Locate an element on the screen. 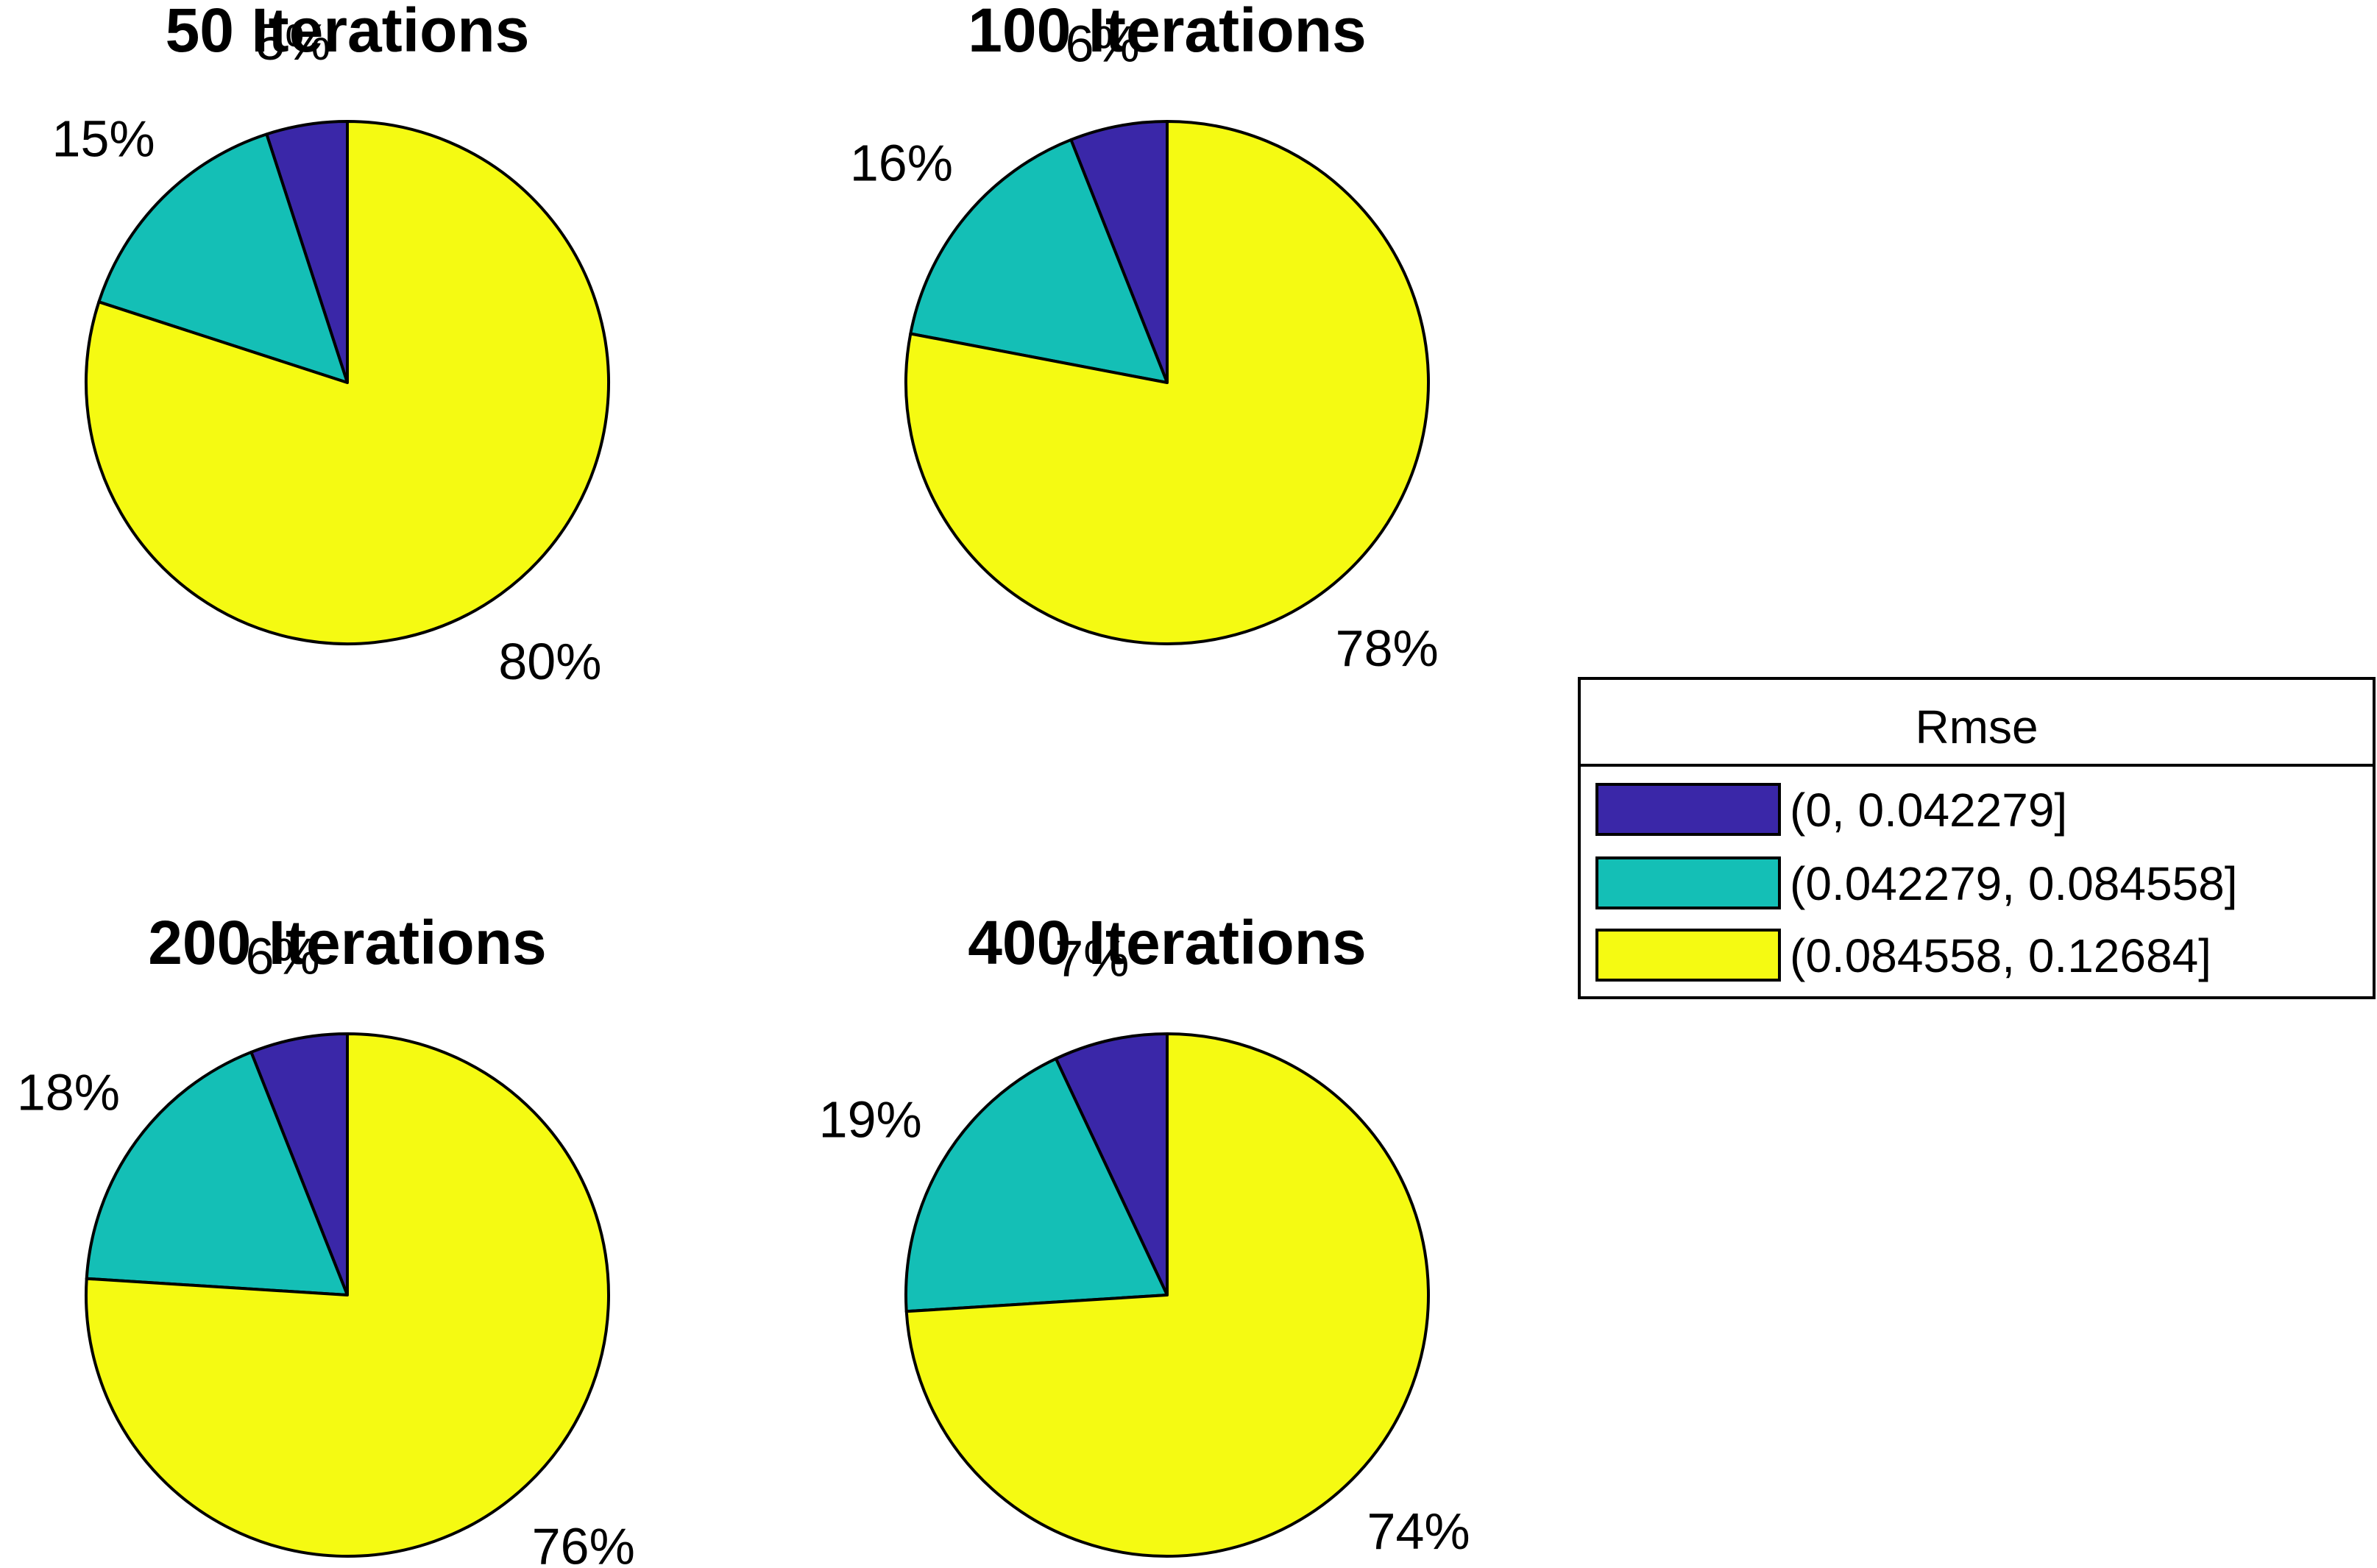 Image resolution: width=2377 pixels, height=1568 pixels. pie-4-label-3: 74% is located at coordinates (1418, 1532).